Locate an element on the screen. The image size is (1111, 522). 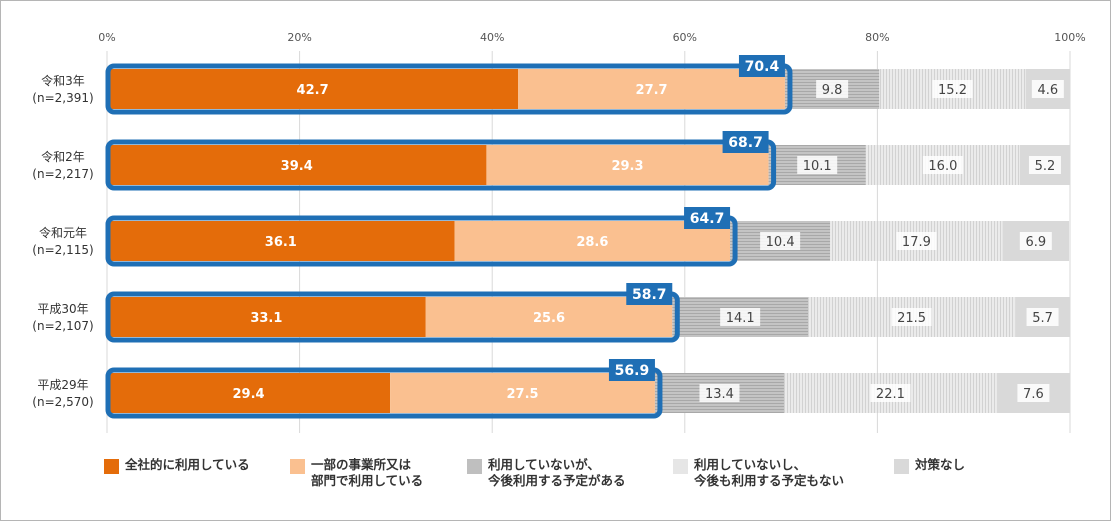
data-label: 33.1 is located at coordinates (266, 318).